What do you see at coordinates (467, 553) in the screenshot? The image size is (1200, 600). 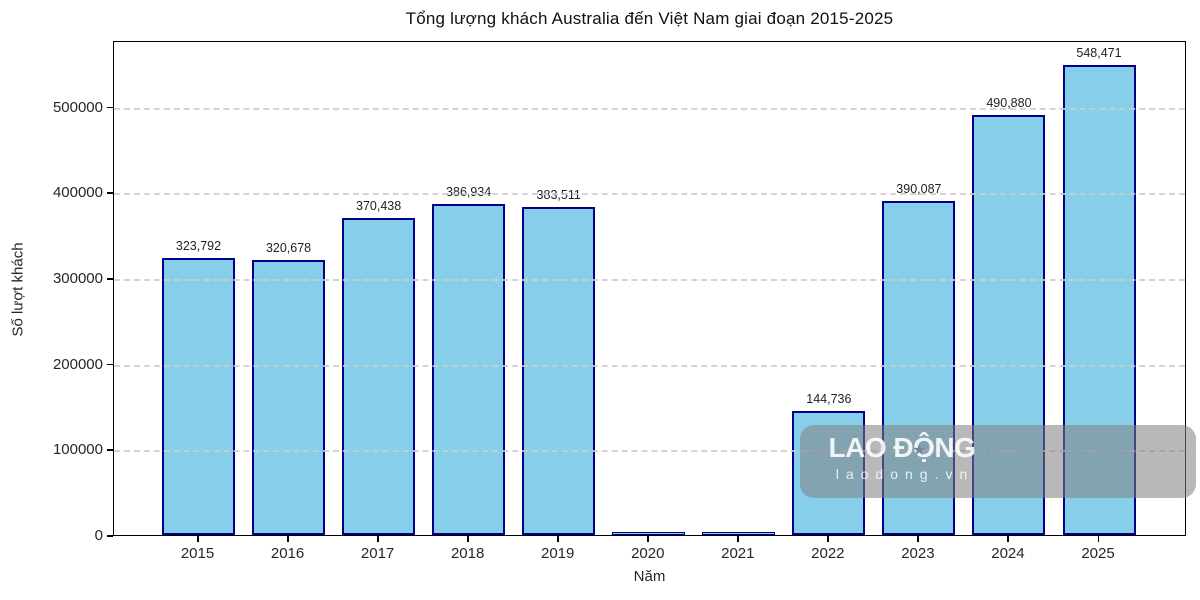 I see `x-tick-label-2018: 2018` at bounding box center [467, 553].